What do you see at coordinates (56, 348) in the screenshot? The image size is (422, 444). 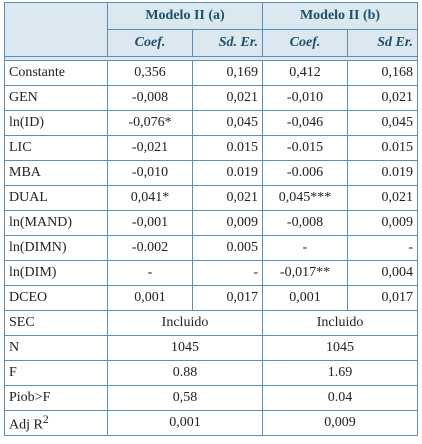 I see `row-label: N` at bounding box center [56, 348].